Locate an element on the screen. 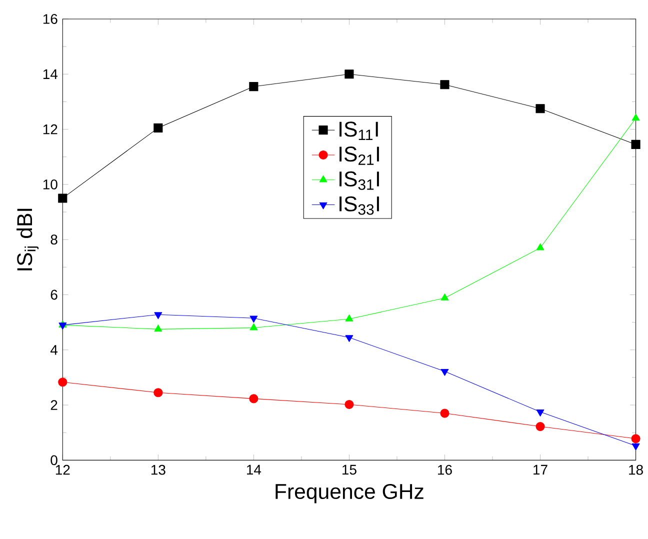  y-tick-label: 12 is located at coordinates (50, 129).